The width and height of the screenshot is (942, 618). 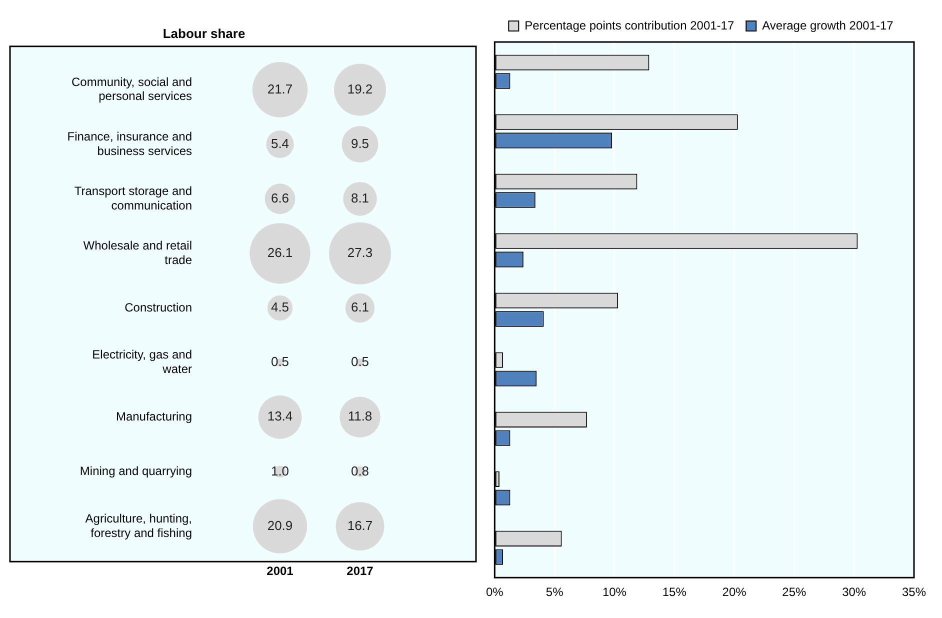 I want to click on data-label: 9.5, so click(x=360, y=143).